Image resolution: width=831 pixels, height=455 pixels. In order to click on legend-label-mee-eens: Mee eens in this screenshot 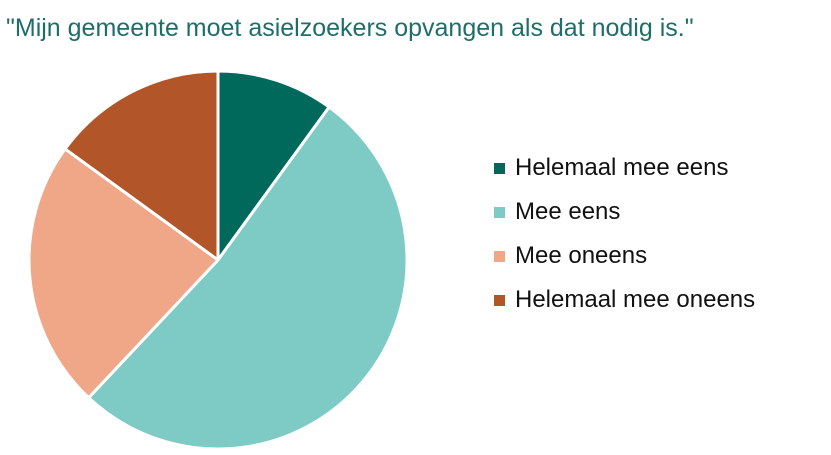, I will do `click(568, 211)`.